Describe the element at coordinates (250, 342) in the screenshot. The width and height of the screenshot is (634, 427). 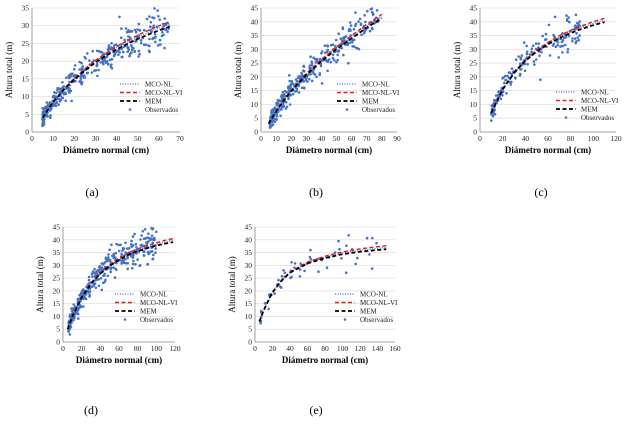
I see `y-tick-label: 0` at that location.